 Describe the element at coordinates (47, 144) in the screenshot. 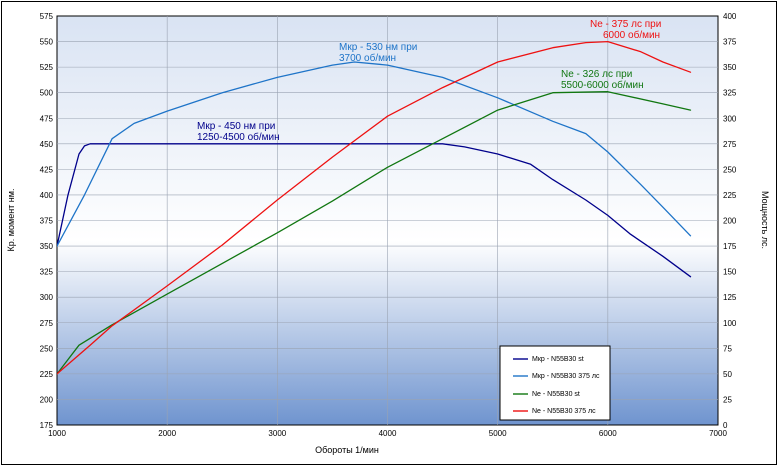

I see `y-left-tick-label: 450` at that location.